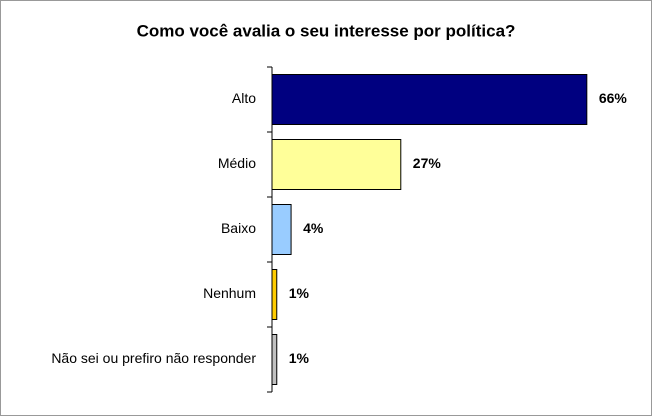 This screenshot has height=416, width=652. What do you see at coordinates (238, 228) in the screenshot?
I see `y-tick-label: Baixo` at bounding box center [238, 228].